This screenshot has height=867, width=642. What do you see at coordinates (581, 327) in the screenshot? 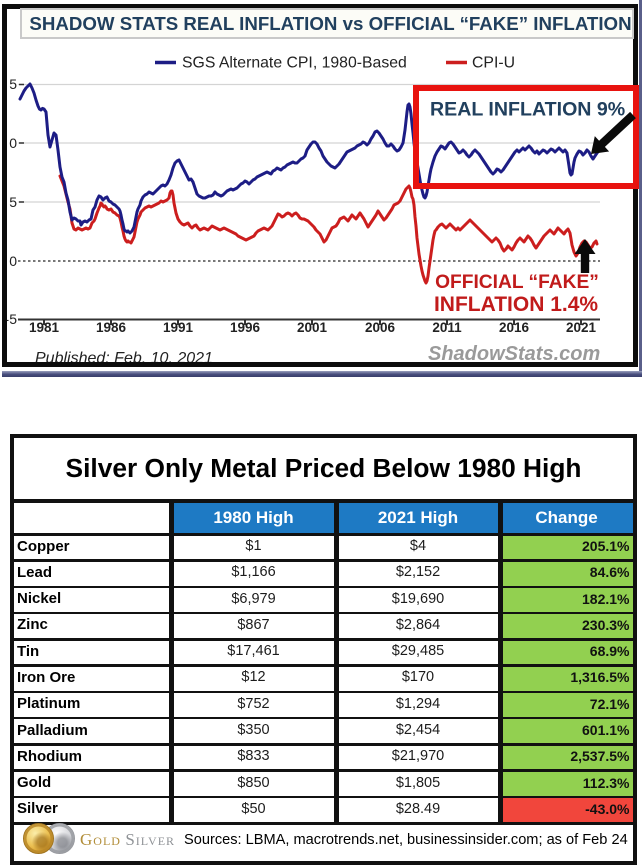
I see `svg-text: 2021` at bounding box center [581, 327].